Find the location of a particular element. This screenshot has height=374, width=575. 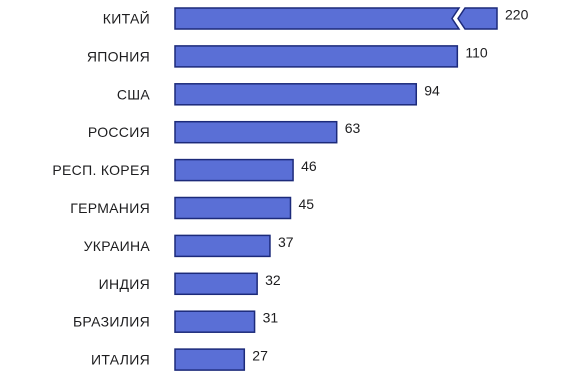

value-label: 110 is located at coordinates (476, 52).